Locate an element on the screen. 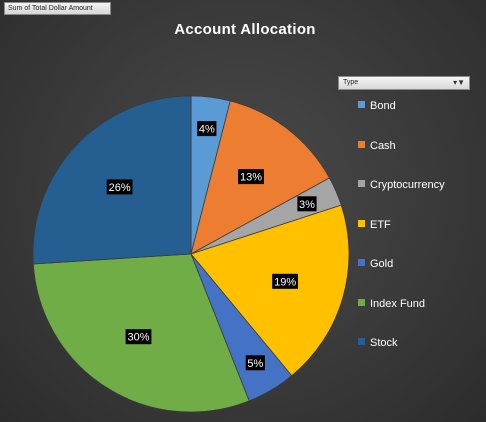 The image size is (486, 422). legend-item-bond: Bond is located at coordinates (377, 106).